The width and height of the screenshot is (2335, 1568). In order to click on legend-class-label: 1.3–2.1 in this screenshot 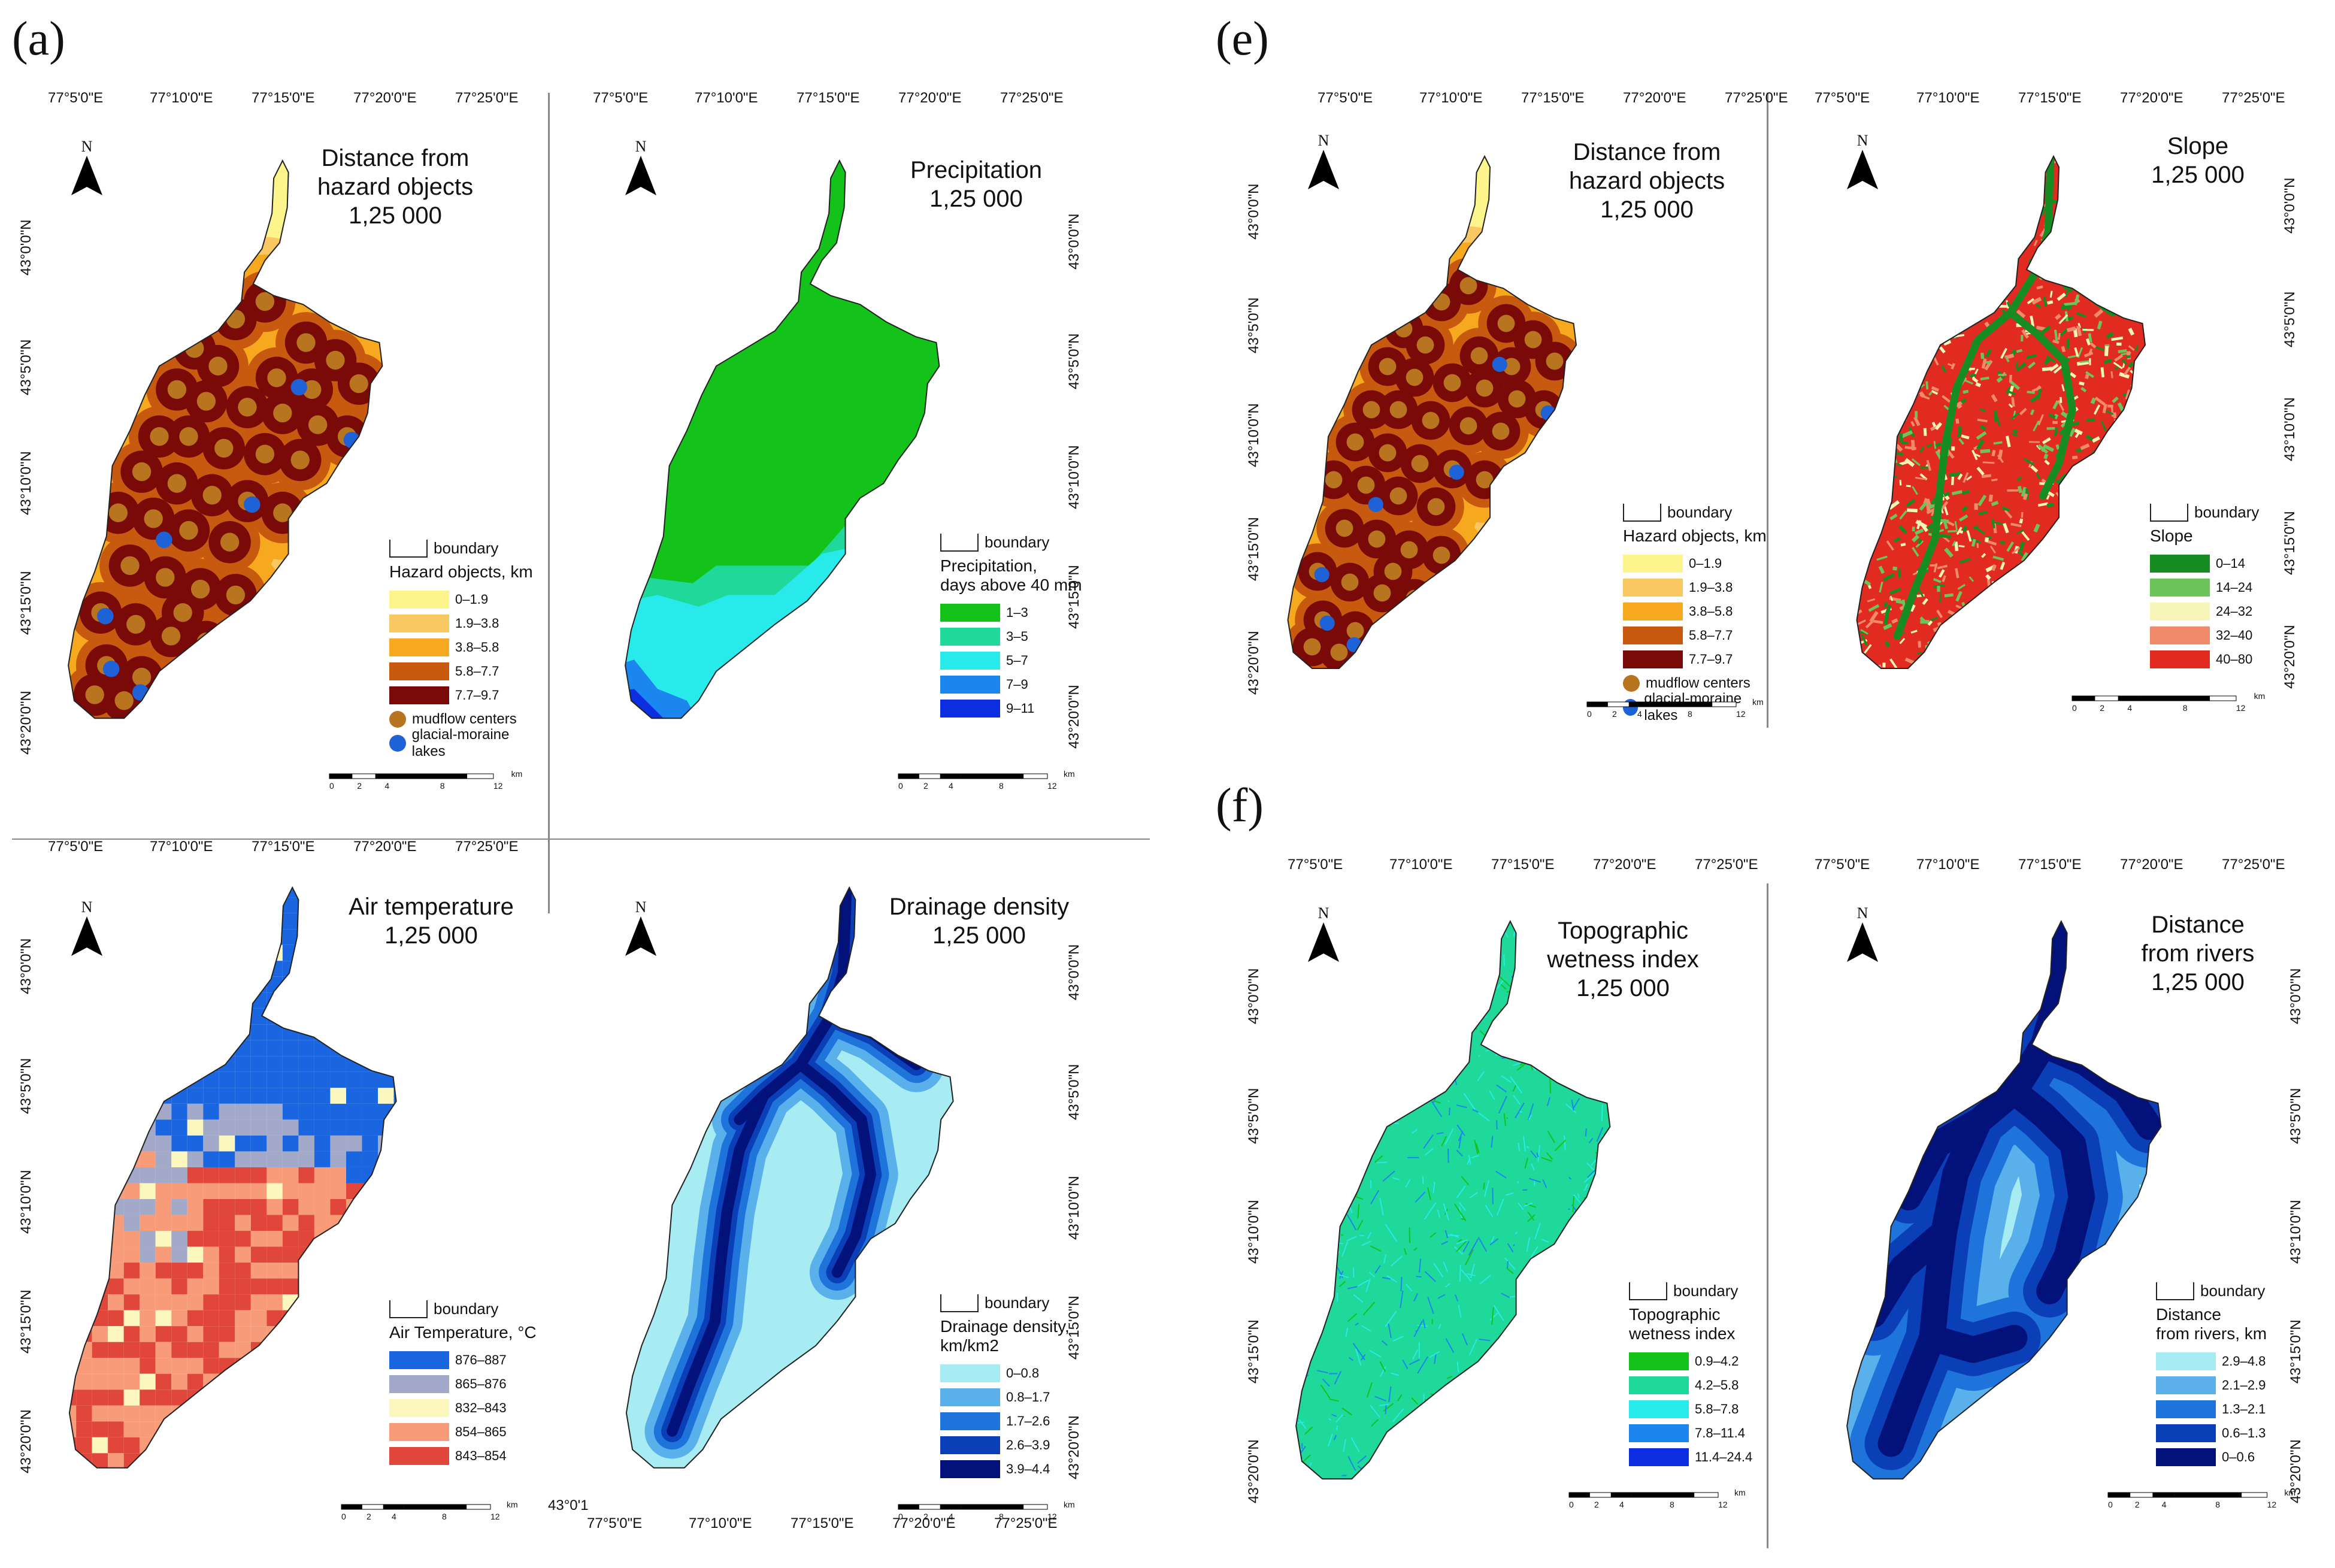, I will do `click(2244, 1408)`.